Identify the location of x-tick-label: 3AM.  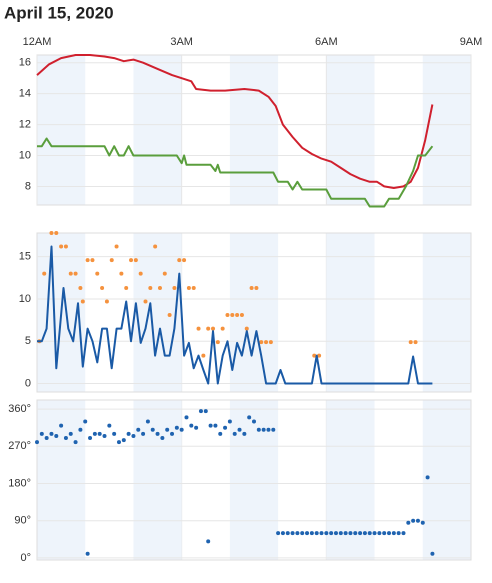
(181, 42).